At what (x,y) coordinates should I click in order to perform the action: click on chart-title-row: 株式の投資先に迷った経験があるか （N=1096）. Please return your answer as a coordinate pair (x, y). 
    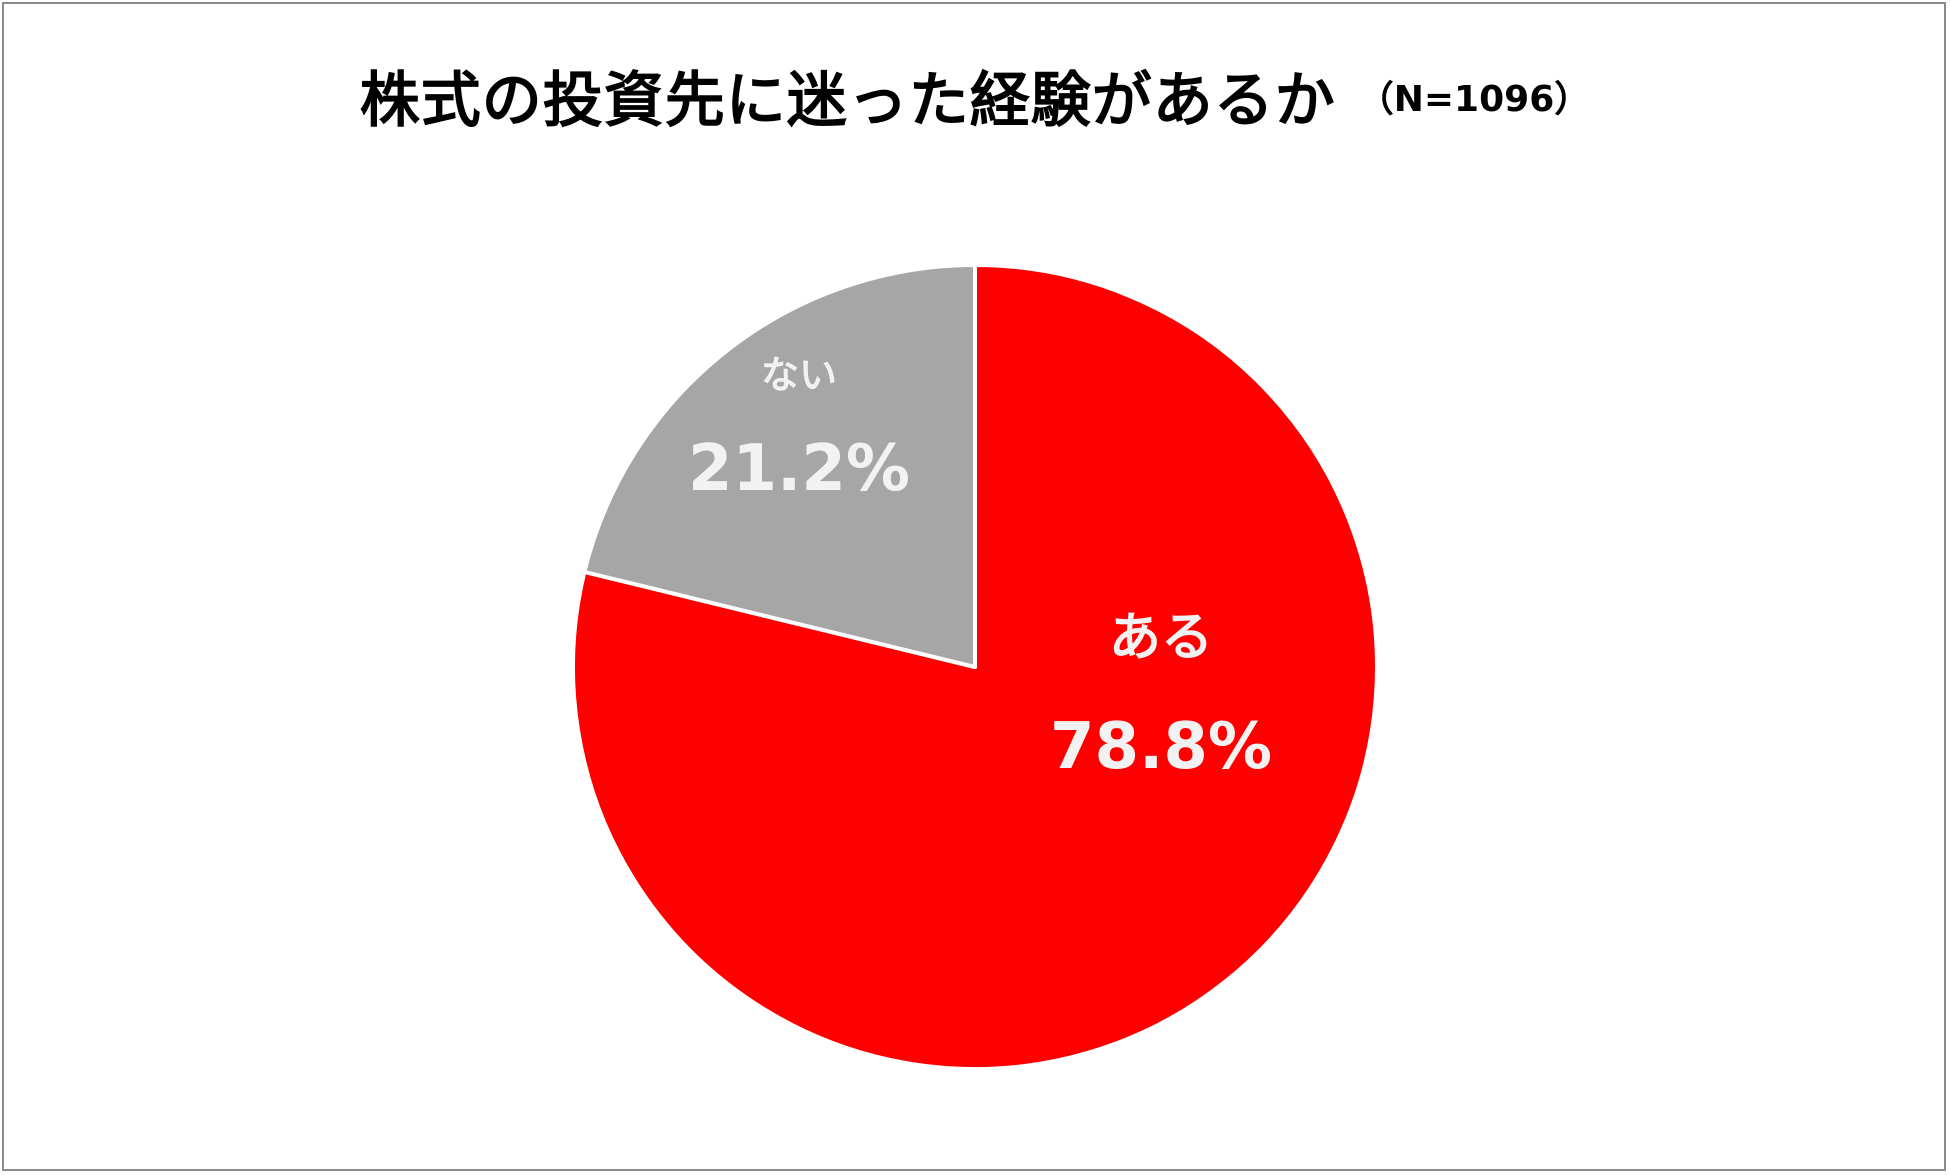
    Looking at the image, I should click on (975, 95).